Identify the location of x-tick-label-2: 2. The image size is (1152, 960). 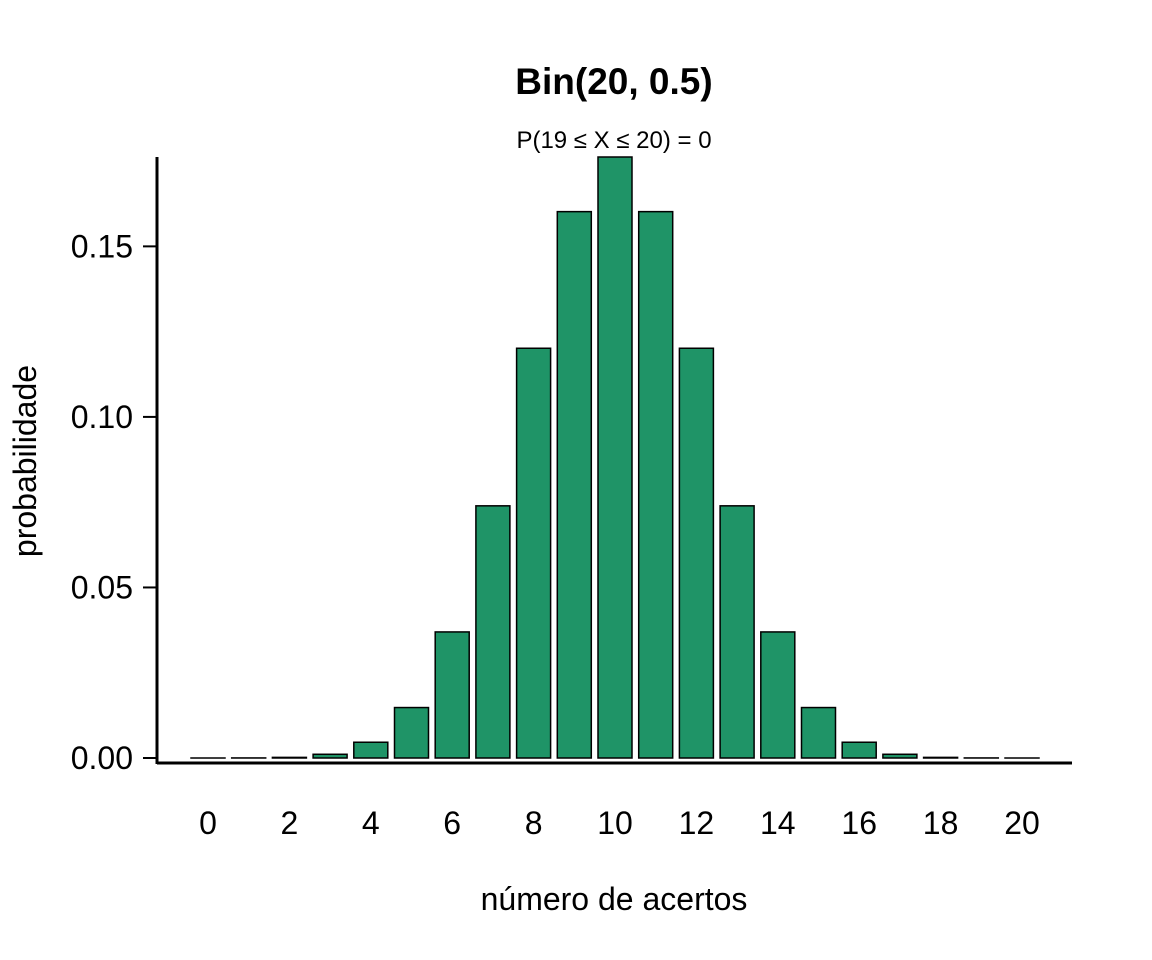
(290, 823).